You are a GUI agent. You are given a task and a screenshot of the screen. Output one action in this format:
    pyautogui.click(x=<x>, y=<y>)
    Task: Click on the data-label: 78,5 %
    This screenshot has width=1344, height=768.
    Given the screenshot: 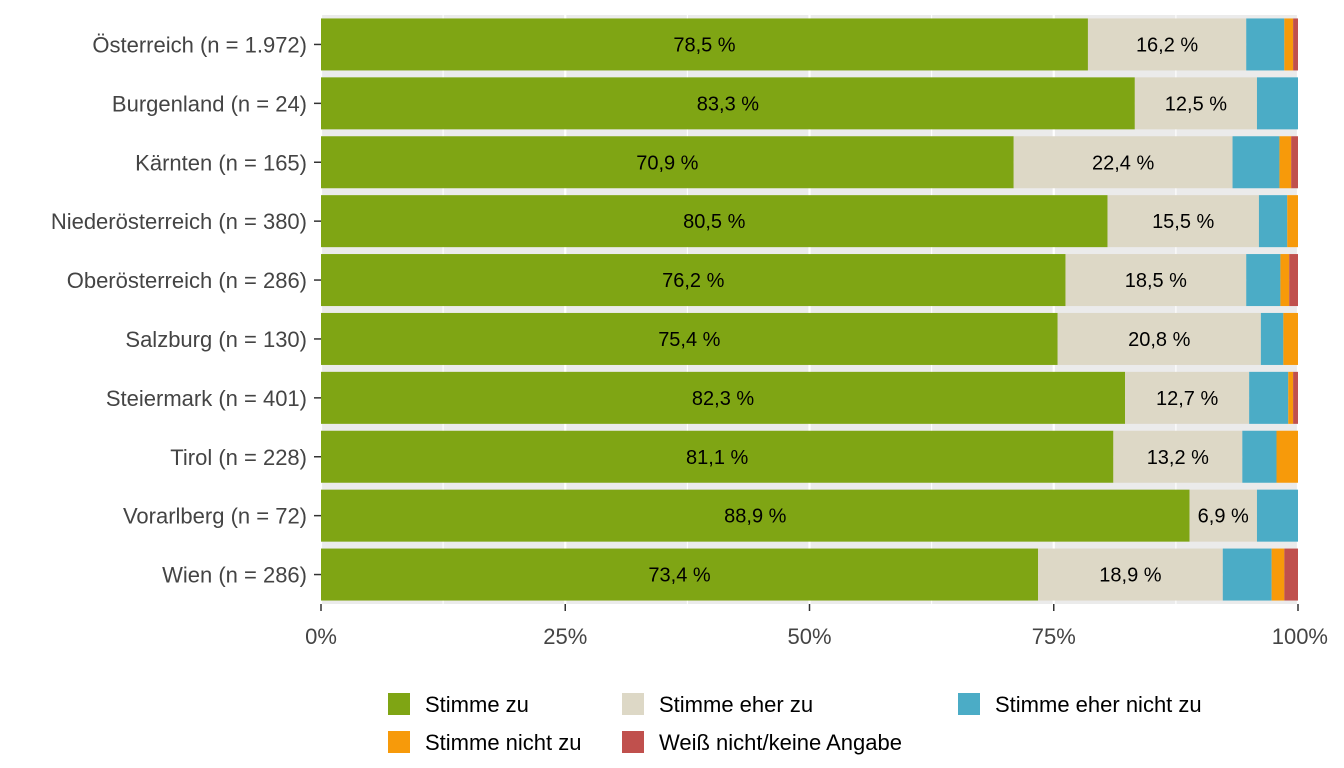 What is the action you would take?
    pyautogui.click(x=704, y=45)
    